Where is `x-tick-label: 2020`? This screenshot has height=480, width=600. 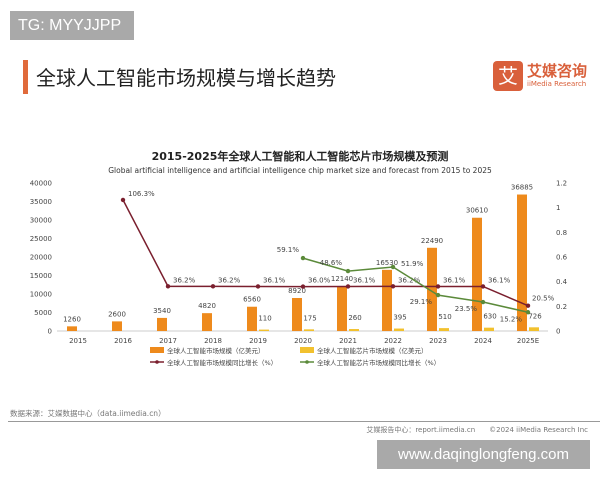
x-tick-label: 2020 is located at coordinates (303, 341).